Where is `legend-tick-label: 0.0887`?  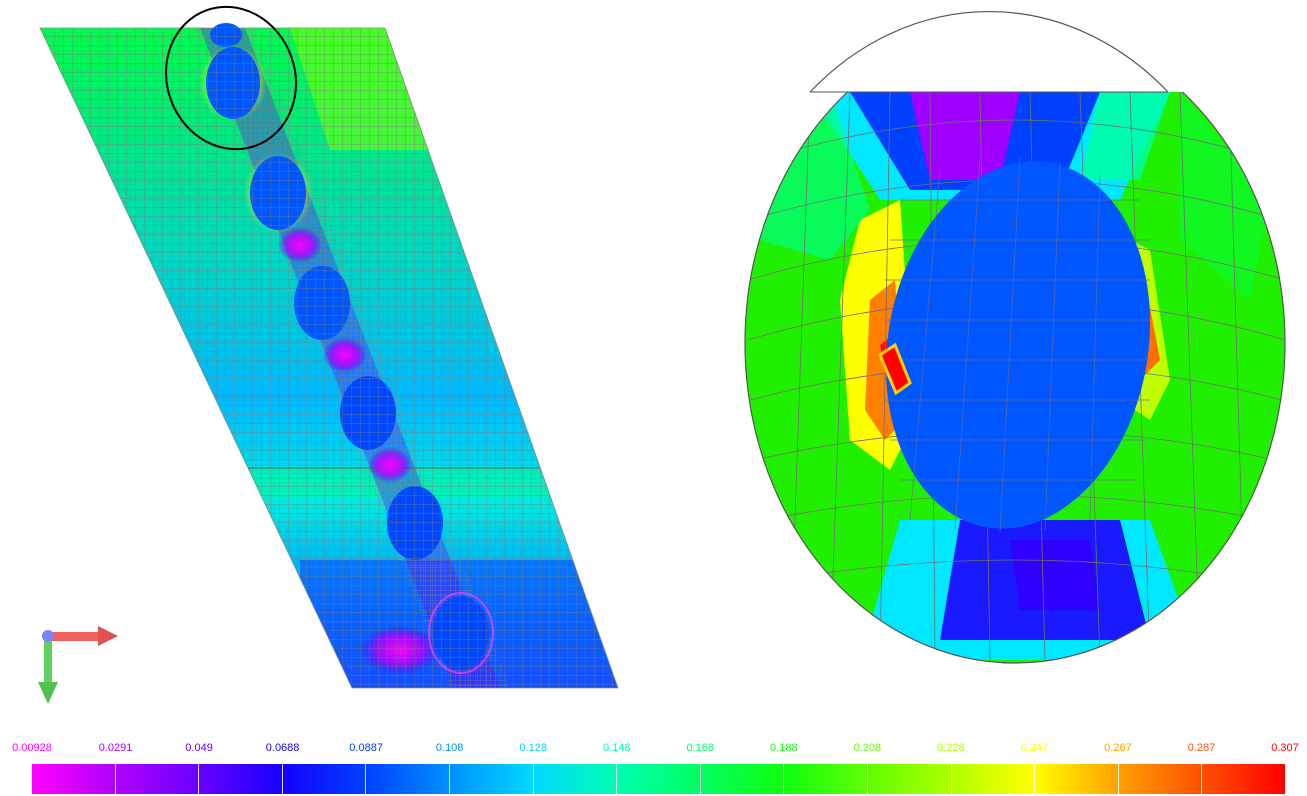
legend-tick-label: 0.0887 is located at coordinates (366, 748).